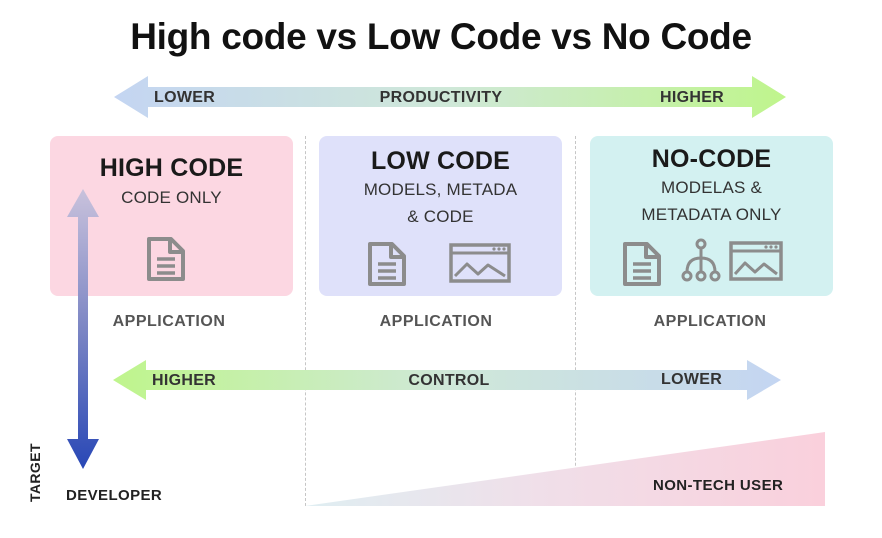 Image resolution: width=882 pixels, height=538 pixels. What do you see at coordinates (184, 380) in the screenshot?
I see `control-higher-label: HIGHER` at bounding box center [184, 380].